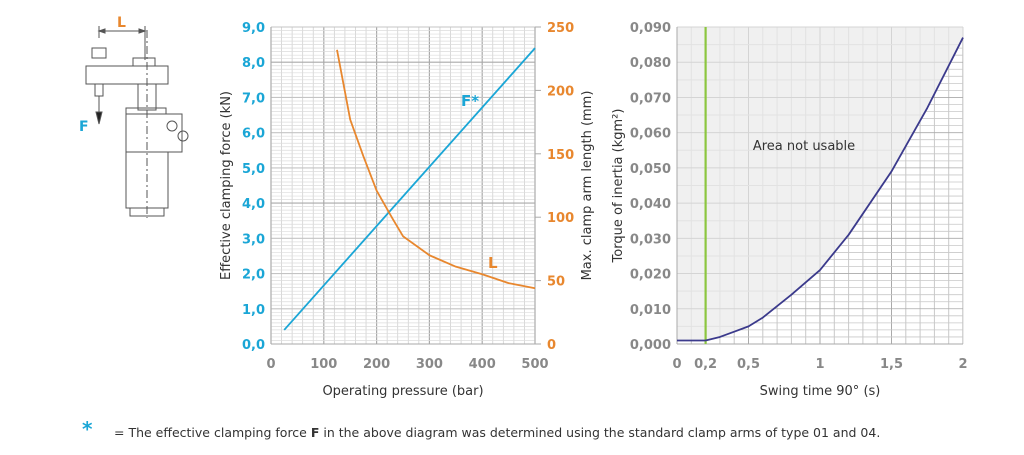 The width and height of the screenshot is (1024, 455). Describe the element at coordinates (560, 28) in the screenshot. I see `y2-tick-label: 250` at that location.